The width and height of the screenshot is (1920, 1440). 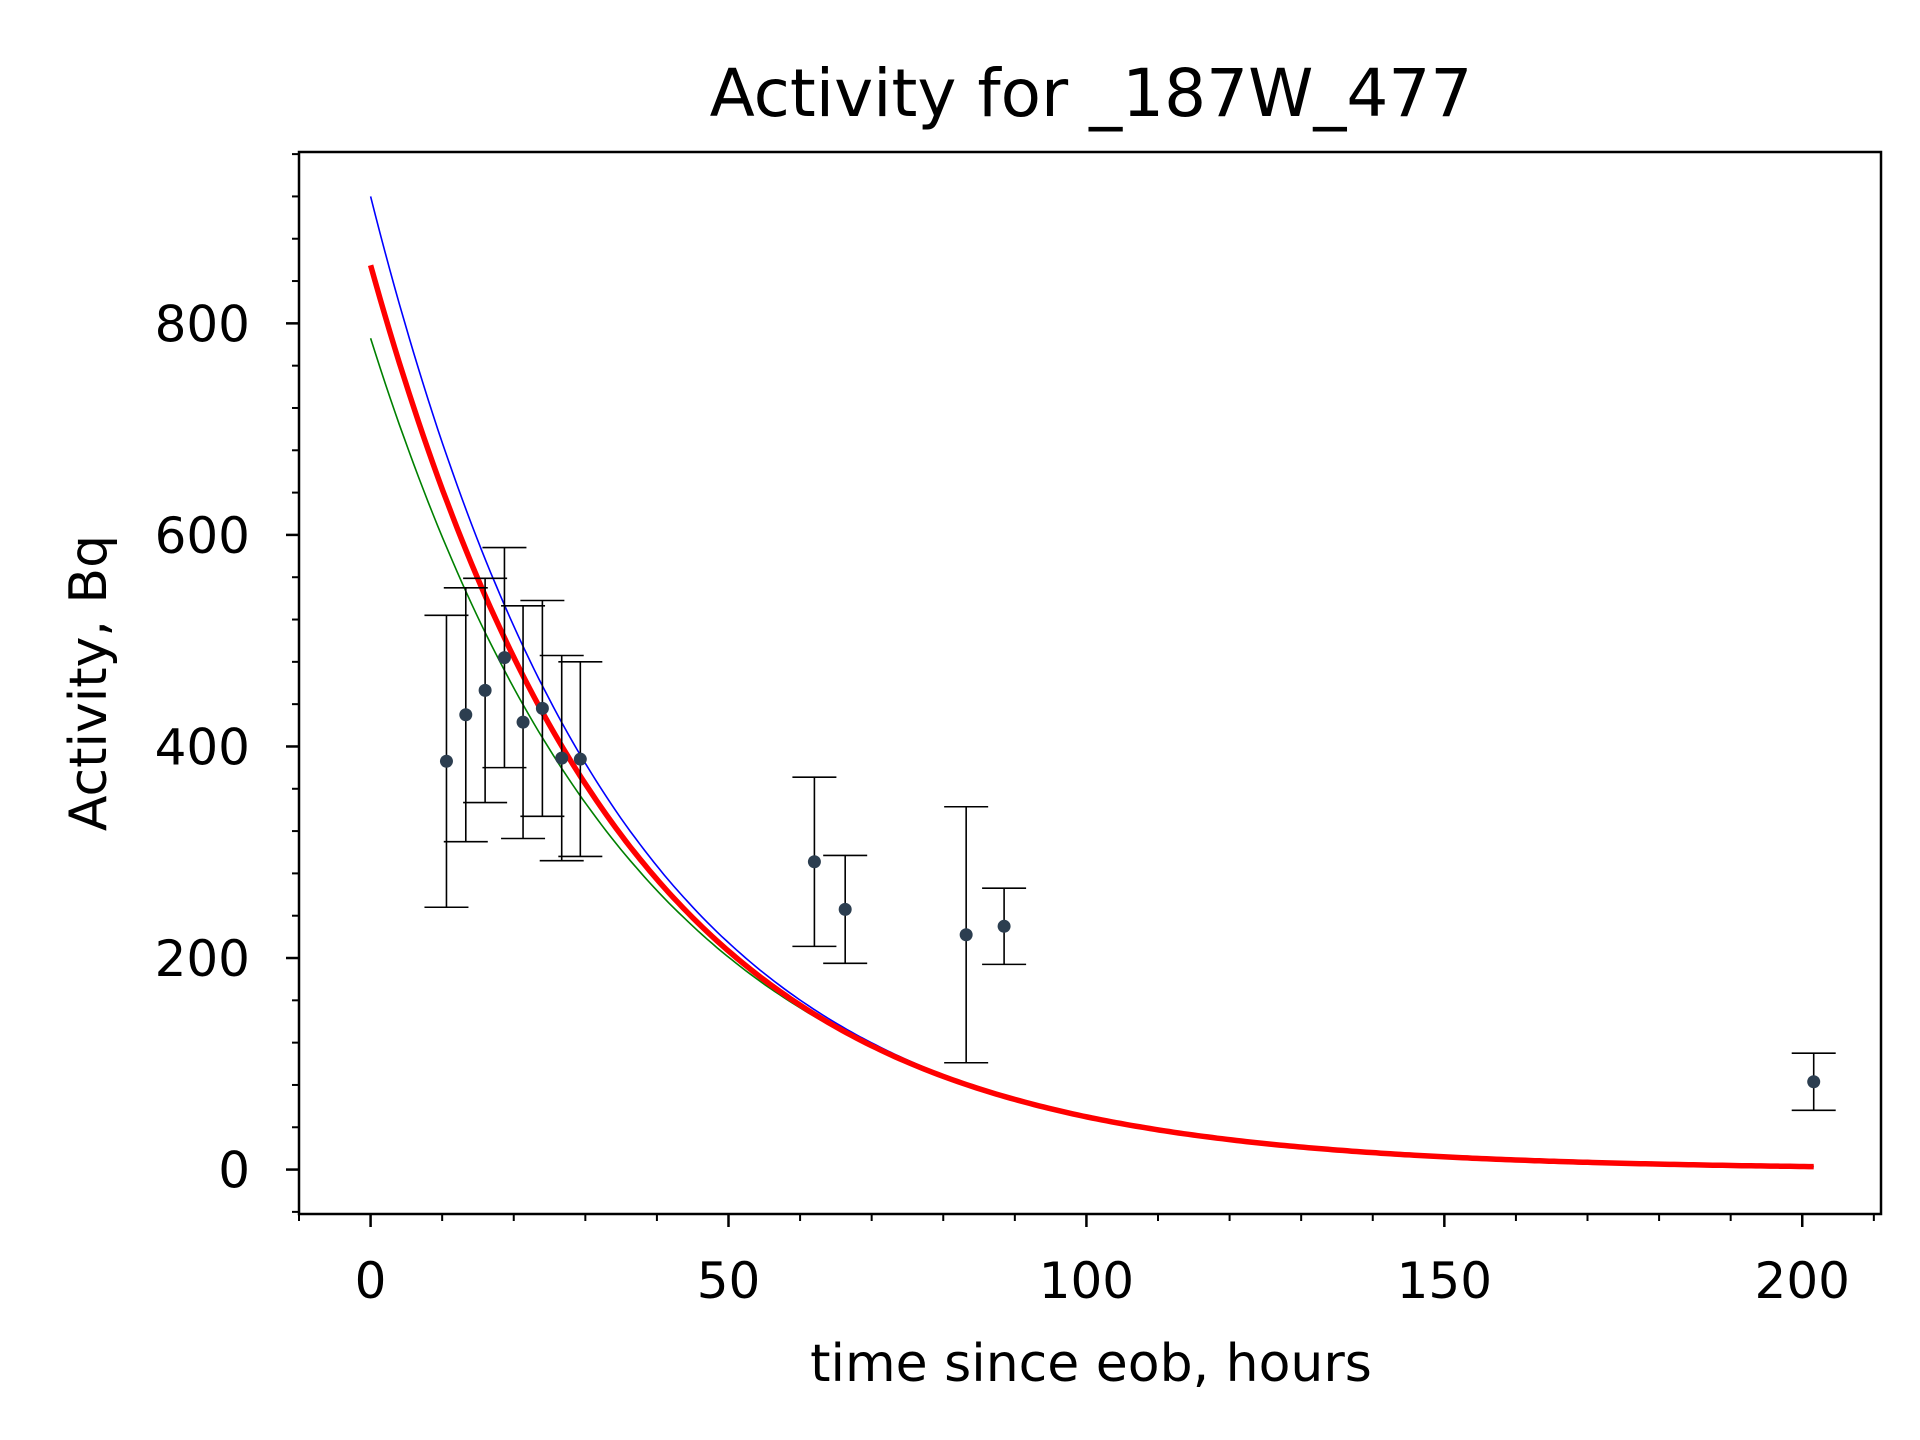 I want to click on y-tick-label: 200, so click(x=202, y=959).